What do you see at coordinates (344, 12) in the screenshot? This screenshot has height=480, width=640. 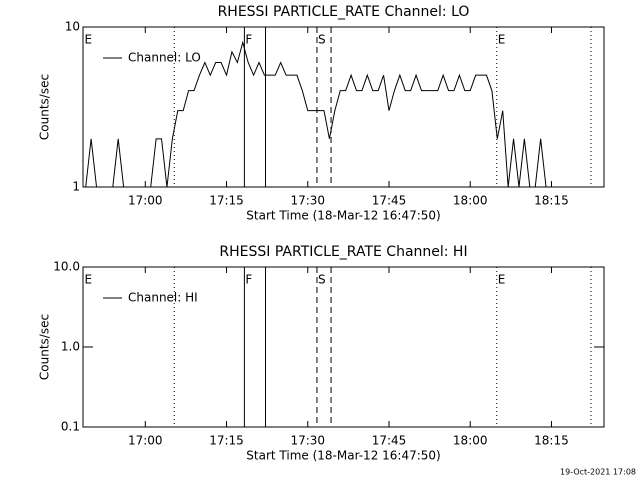 I see `chart-title: RHESSI PARTICLE_RATE Channel: LO` at bounding box center [344, 12].